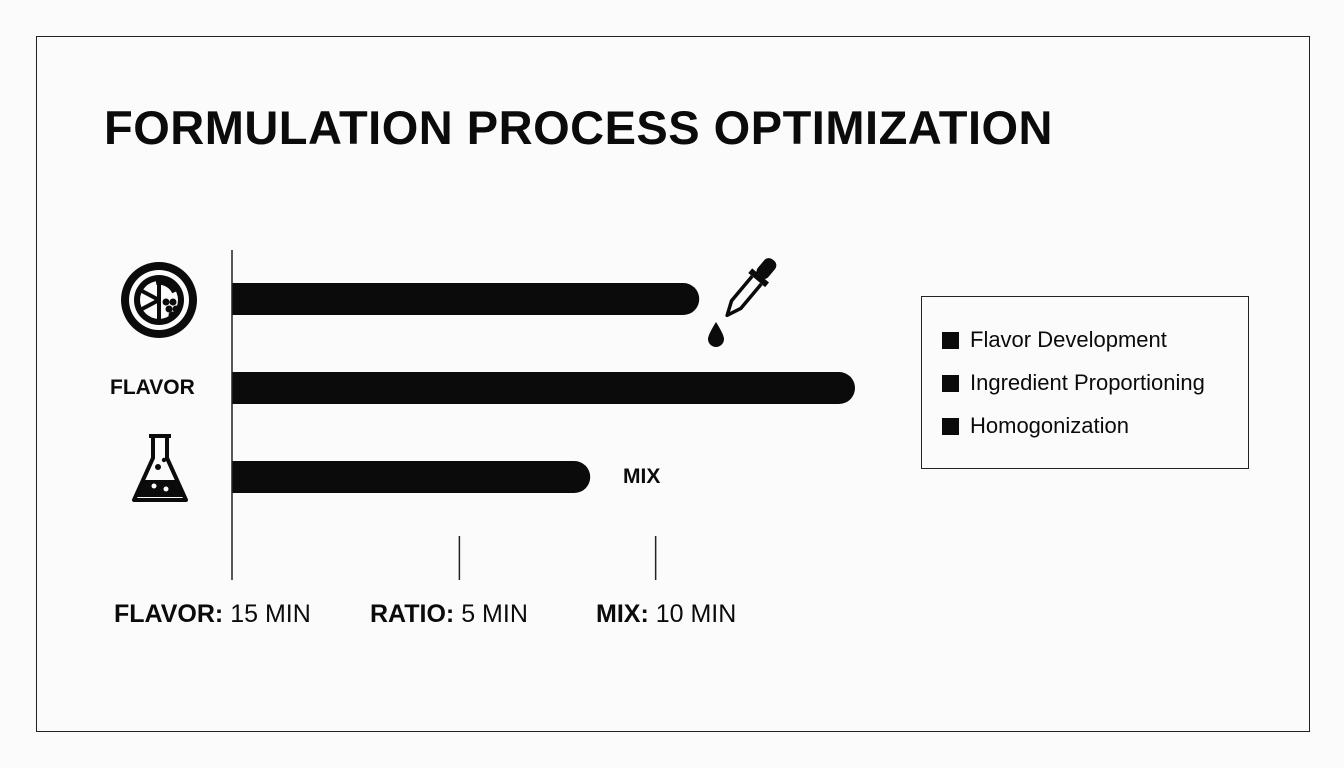 The width and height of the screenshot is (1344, 768). What do you see at coordinates (411, 477) in the screenshot?
I see `bar-homogonization` at bounding box center [411, 477].